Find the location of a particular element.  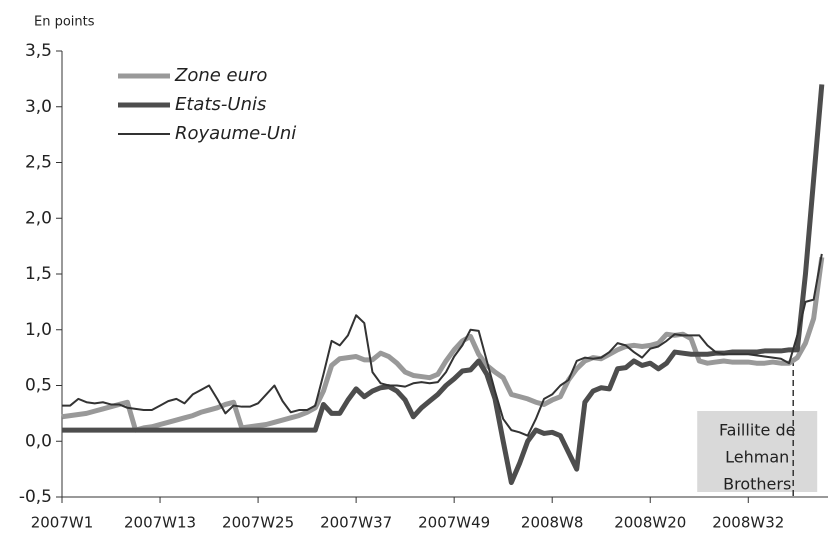

x-tick-label: 2007W49 is located at coordinates (454, 523).